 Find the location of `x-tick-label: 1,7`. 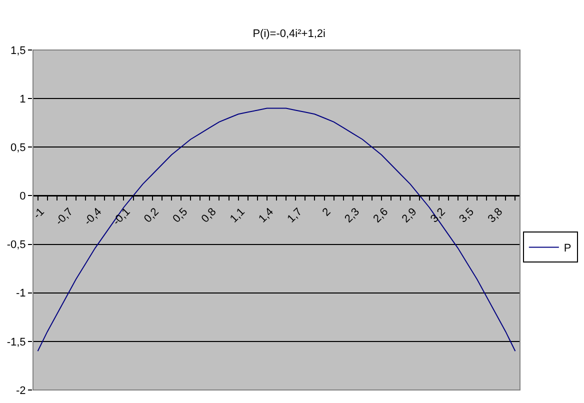

x-tick-label: 1,7 is located at coordinates (295, 216).